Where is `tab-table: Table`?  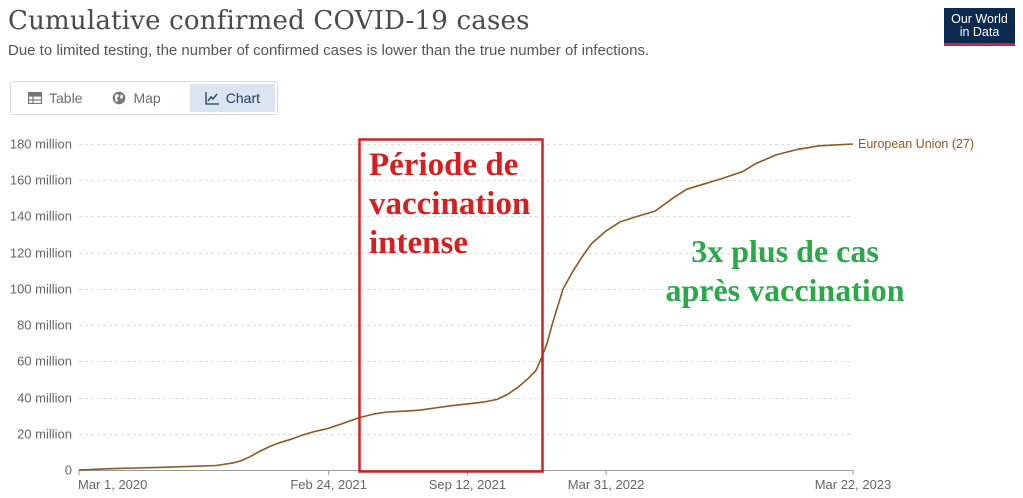 tab-table: Table is located at coordinates (55, 98).